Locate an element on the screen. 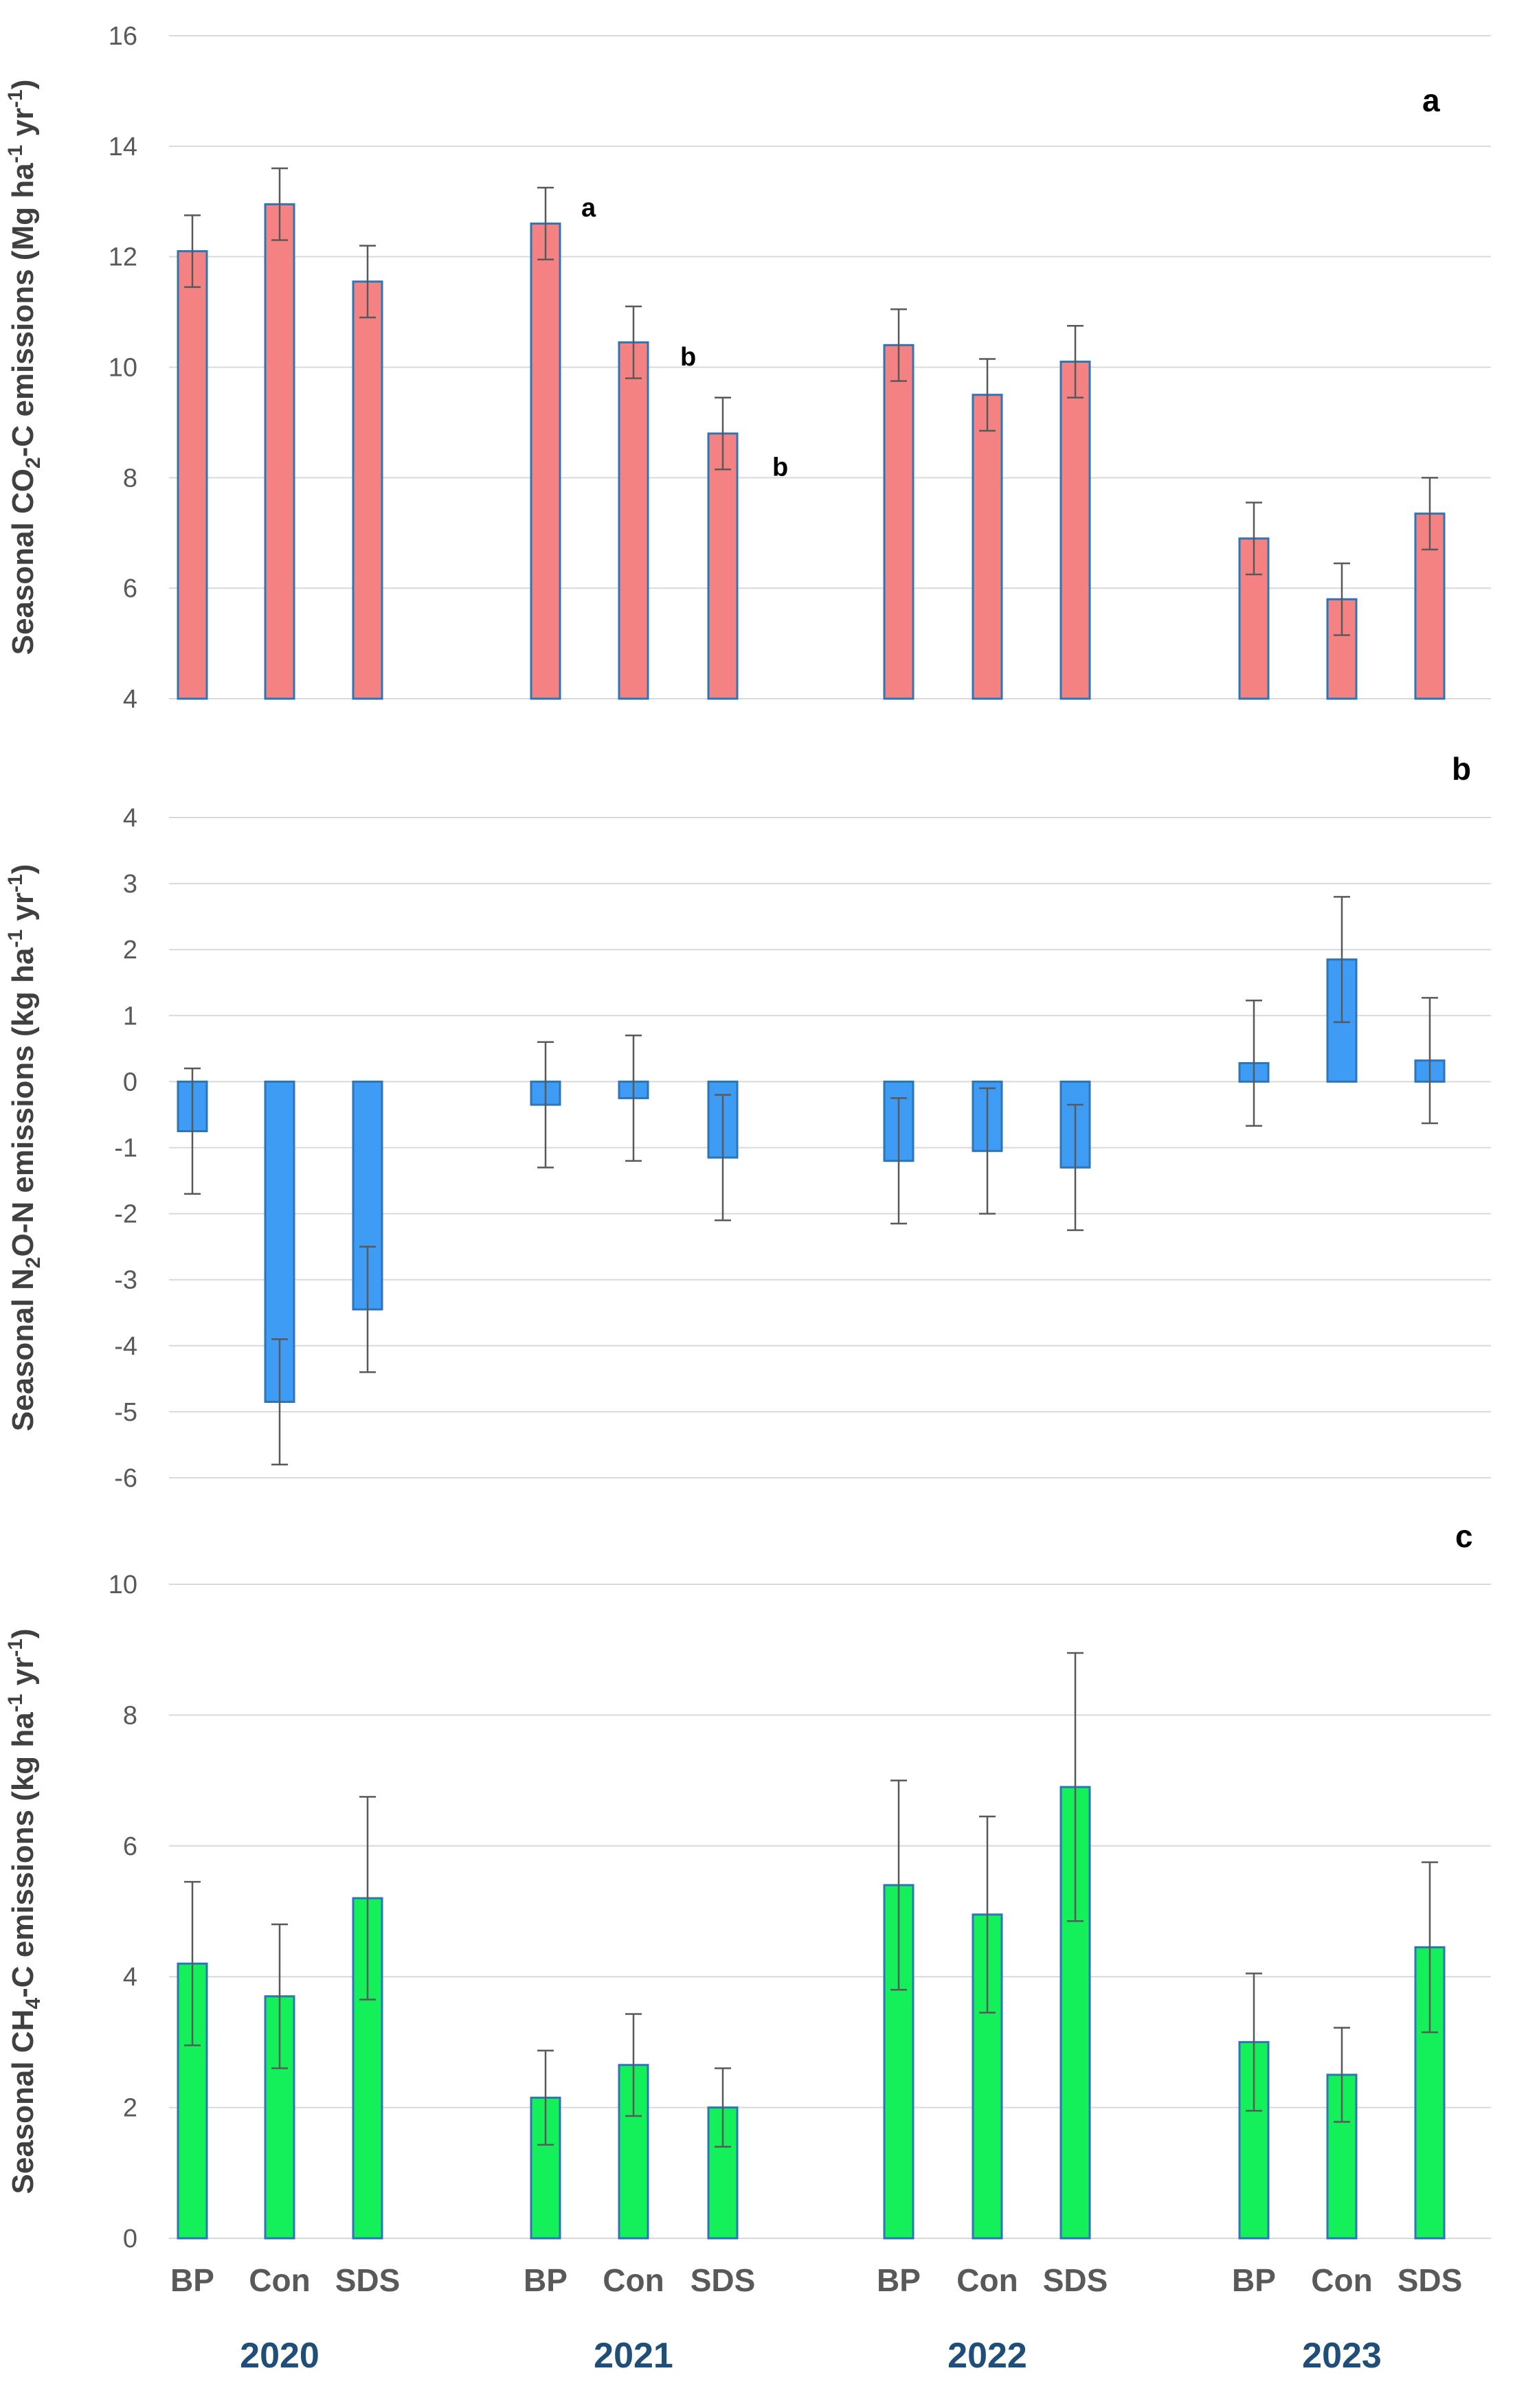  y-axis-title-part: Seasonal CH is located at coordinates (23, 2102).